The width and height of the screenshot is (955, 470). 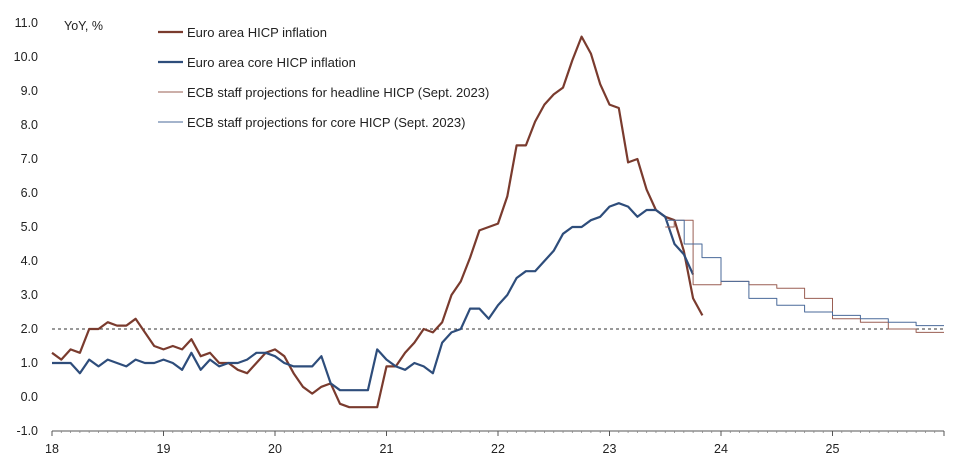 What do you see at coordinates (498, 449) in the screenshot?
I see `x-tick-label: 22` at bounding box center [498, 449].